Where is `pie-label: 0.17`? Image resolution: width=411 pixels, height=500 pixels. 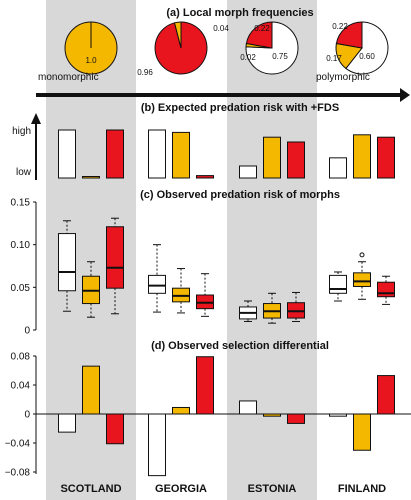 pie-label: 0.17 is located at coordinates (334, 58).